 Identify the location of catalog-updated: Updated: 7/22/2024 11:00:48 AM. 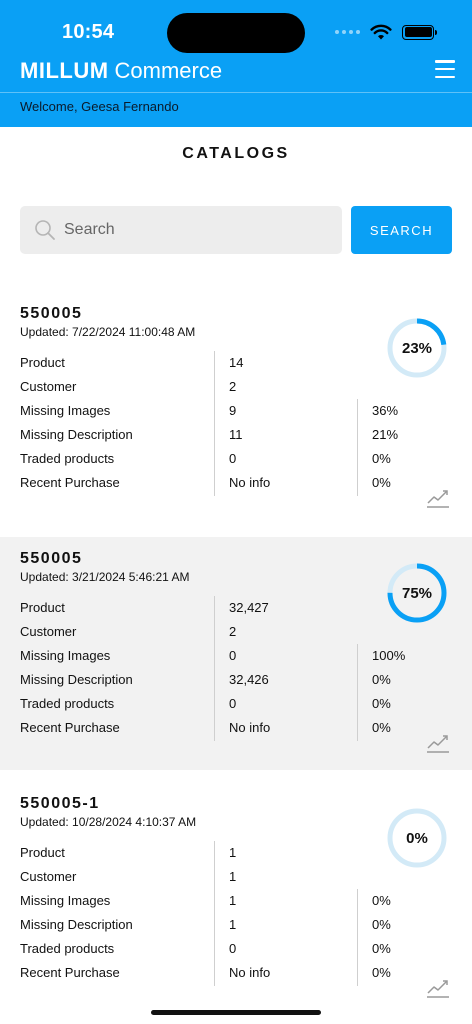
(108, 332).